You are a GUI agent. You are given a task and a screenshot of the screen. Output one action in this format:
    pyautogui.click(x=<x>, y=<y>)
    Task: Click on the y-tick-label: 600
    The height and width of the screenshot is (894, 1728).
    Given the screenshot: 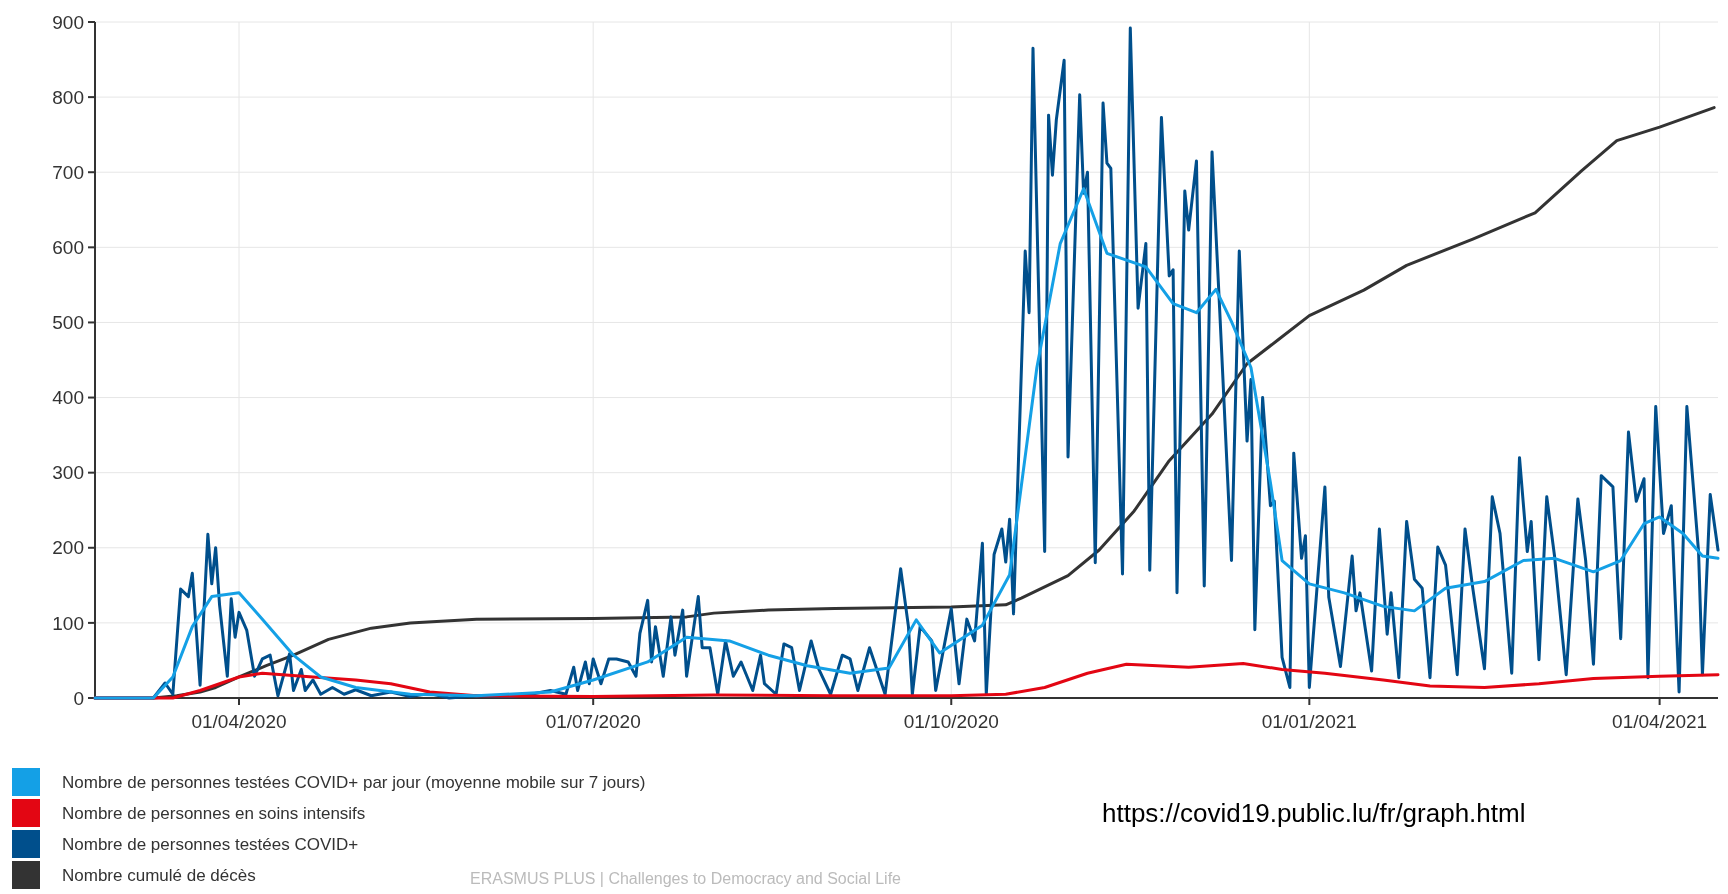 What is the action you would take?
    pyautogui.click(x=68, y=247)
    